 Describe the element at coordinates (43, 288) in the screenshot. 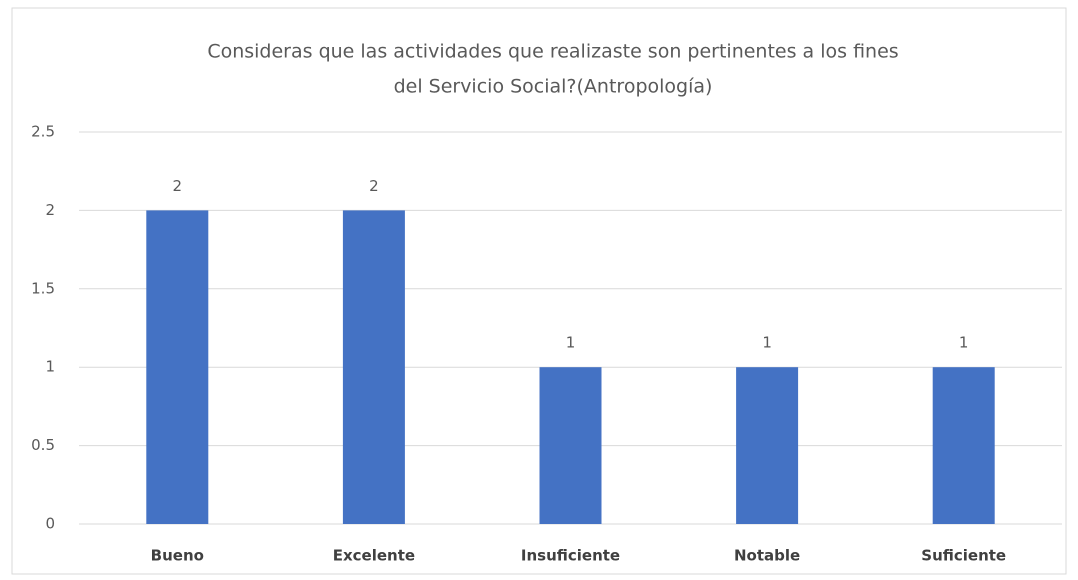

I see `y-tick-label: 1.5` at that location.